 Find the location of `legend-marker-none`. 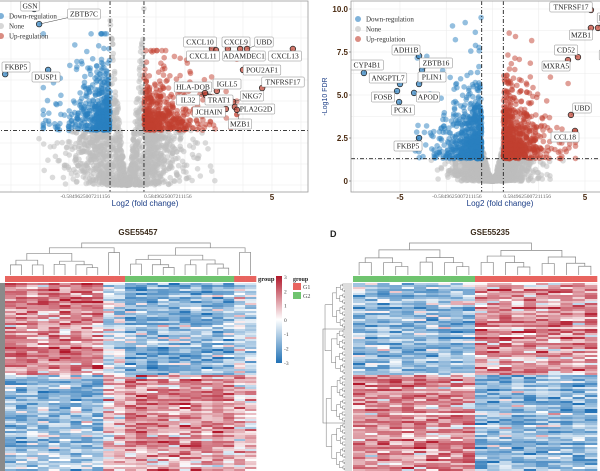

legend-marker-none is located at coordinates (2, 26).